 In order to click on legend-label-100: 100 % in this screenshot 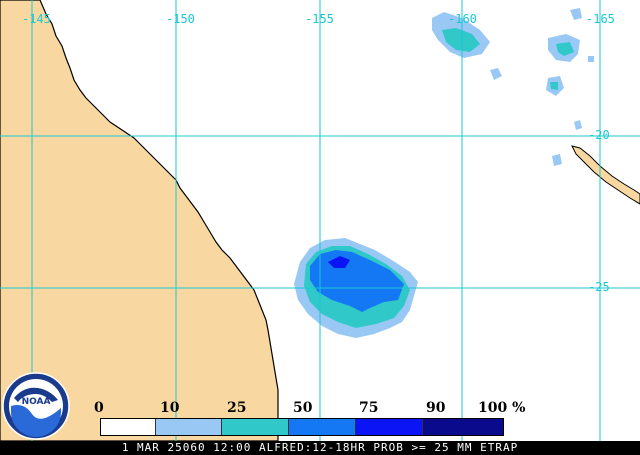, I will do `click(502, 408)`.